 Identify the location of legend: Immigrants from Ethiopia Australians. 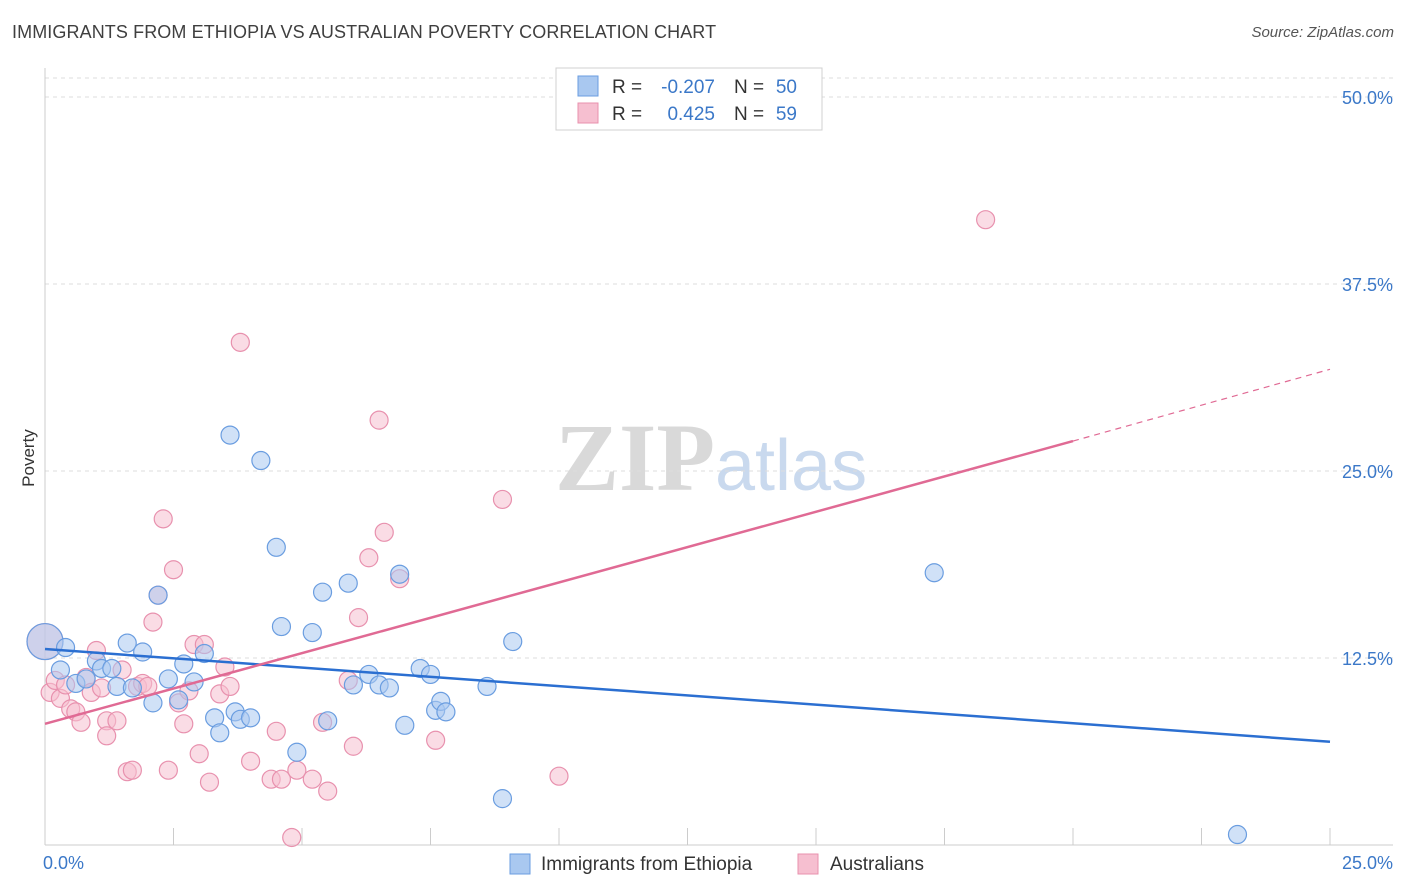
(716, 864).